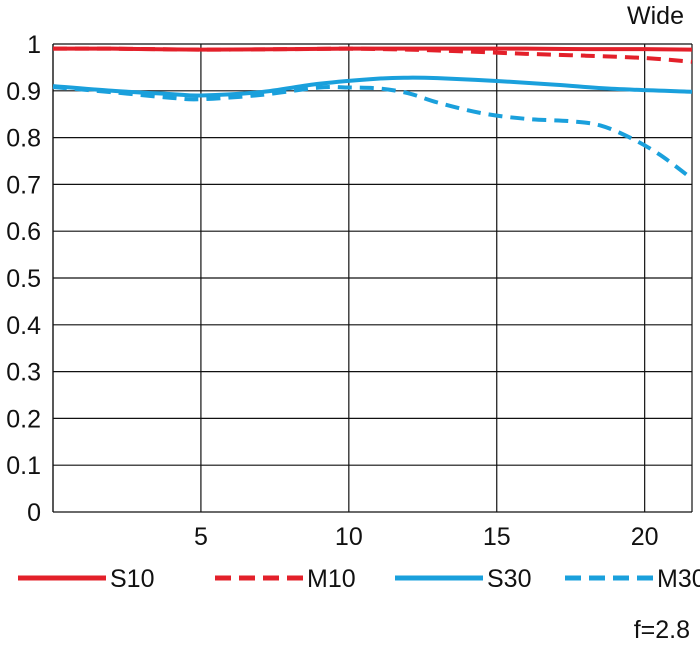 This screenshot has width=700, height=647. What do you see at coordinates (23, 139) in the screenshot?
I see `y-tick-label: 0.8` at bounding box center [23, 139].